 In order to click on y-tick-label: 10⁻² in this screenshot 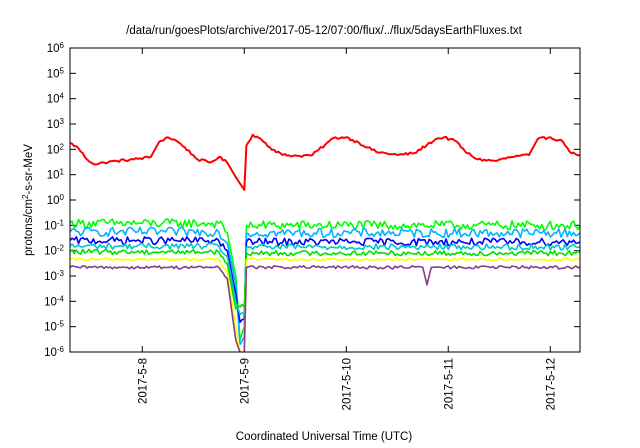, I will do `click(54, 250)`.